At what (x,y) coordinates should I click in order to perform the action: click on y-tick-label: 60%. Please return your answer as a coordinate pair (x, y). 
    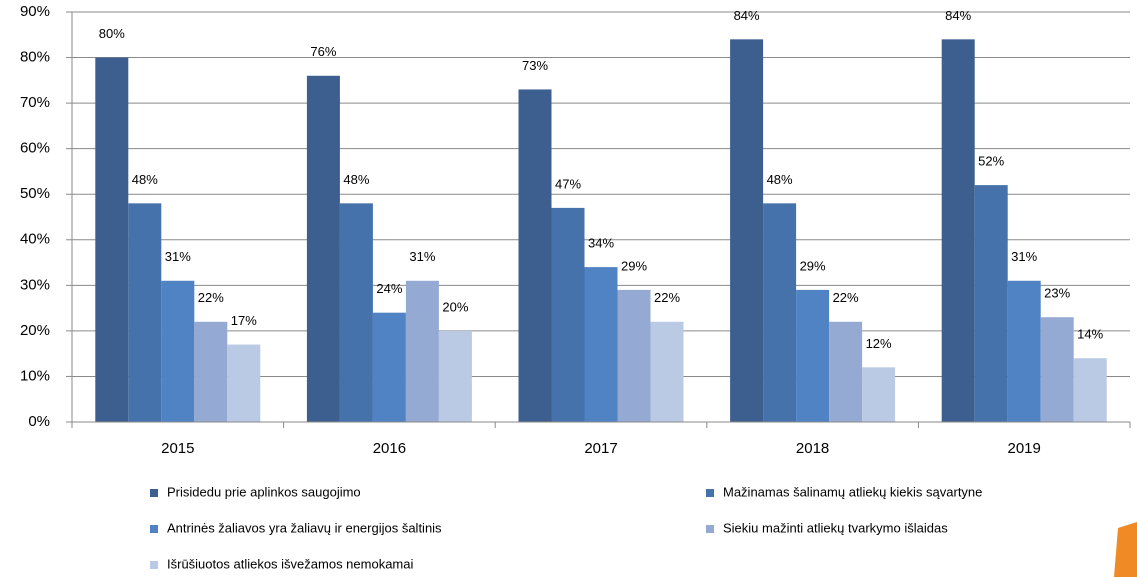
    Looking at the image, I should click on (35, 148).